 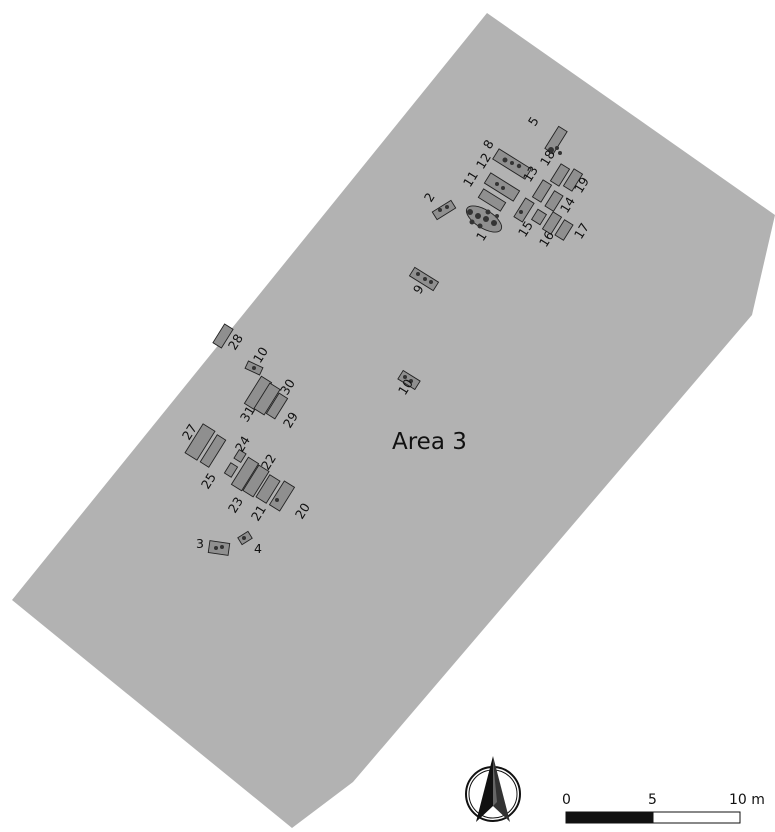 I want to click on label-18: 18, so click(x=547, y=157).